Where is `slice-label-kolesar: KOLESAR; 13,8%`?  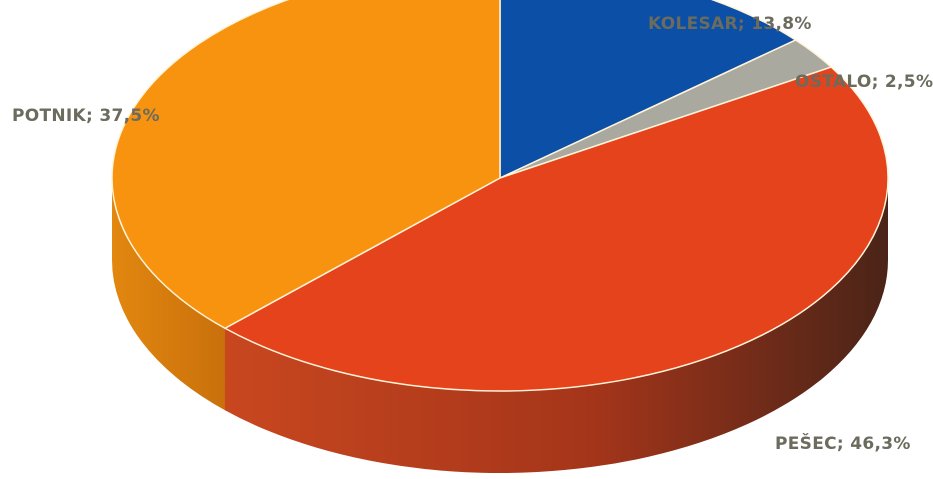
slice-label-kolesar: KOLESAR; 13,8% is located at coordinates (730, 24).